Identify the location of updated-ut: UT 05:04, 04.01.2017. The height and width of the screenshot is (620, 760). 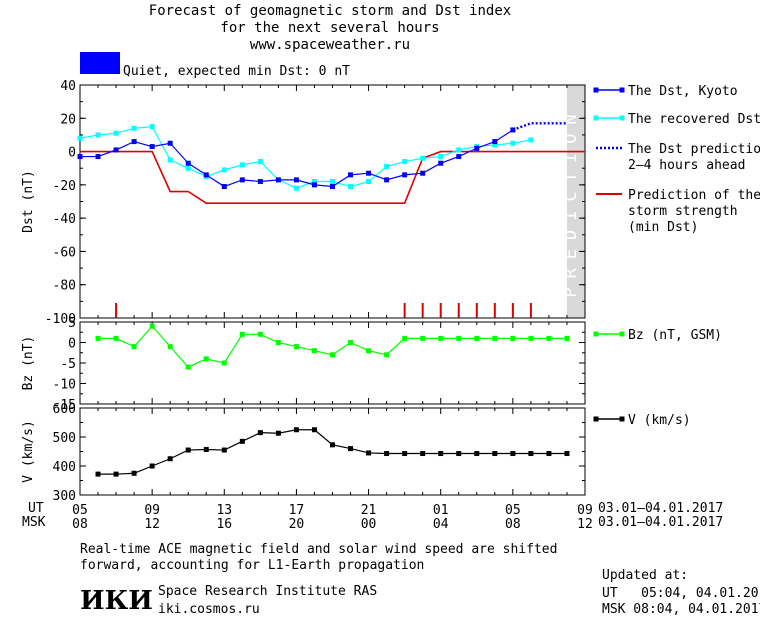
(681, 593).